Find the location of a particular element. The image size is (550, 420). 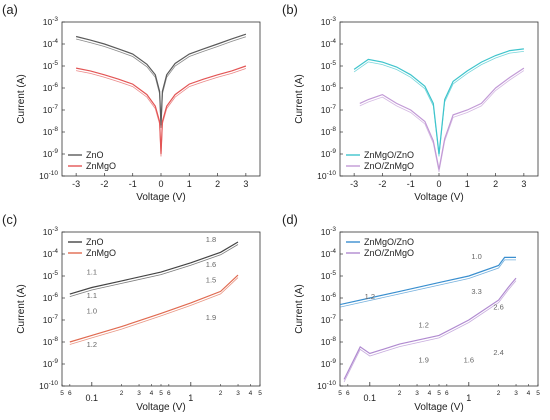

x-axis-label: Voltage (V) is located at coordinates (438, 407).